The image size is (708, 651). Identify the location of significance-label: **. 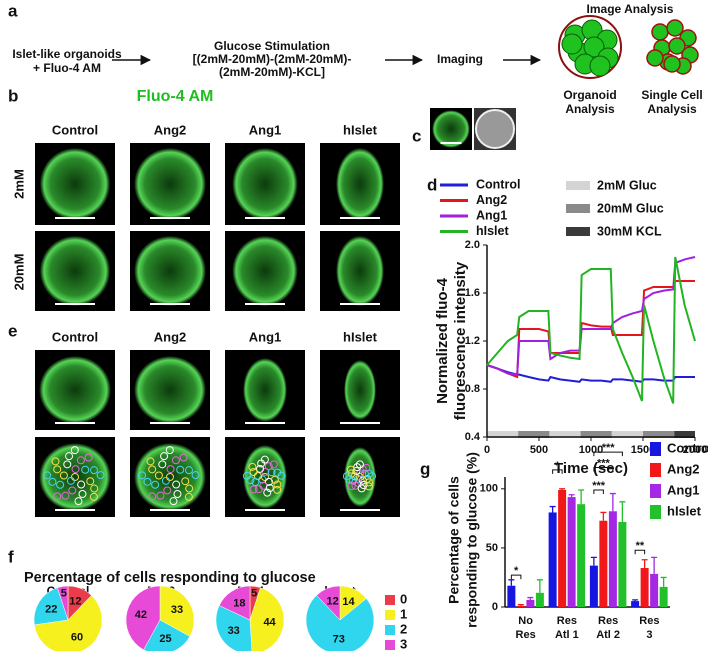
(640, 546).